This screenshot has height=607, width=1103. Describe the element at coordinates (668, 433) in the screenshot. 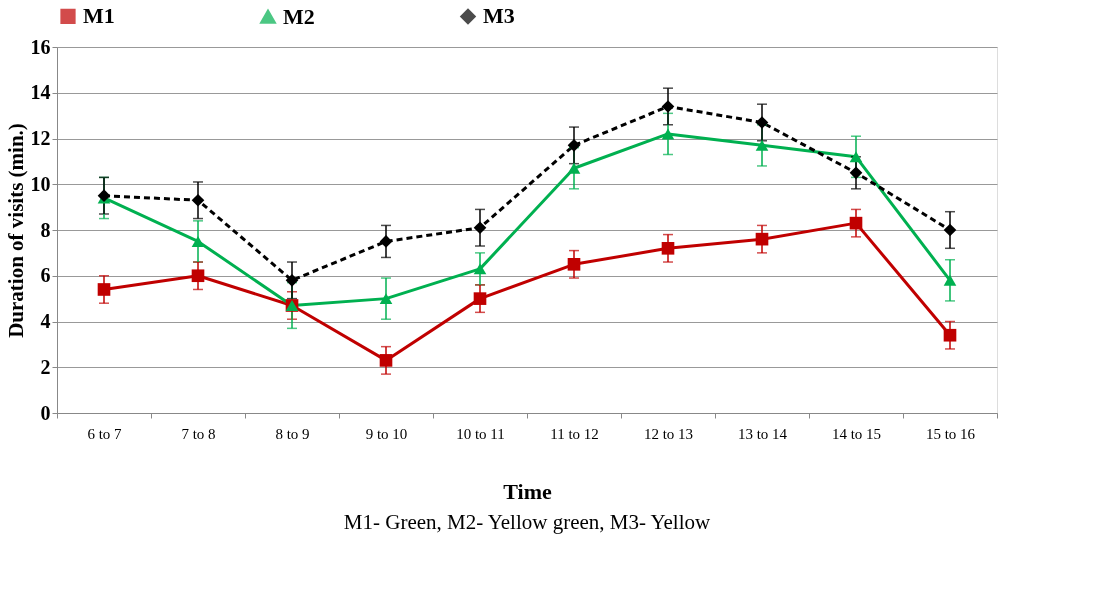

I see `x-tick-label: 12 to 13` at that location.